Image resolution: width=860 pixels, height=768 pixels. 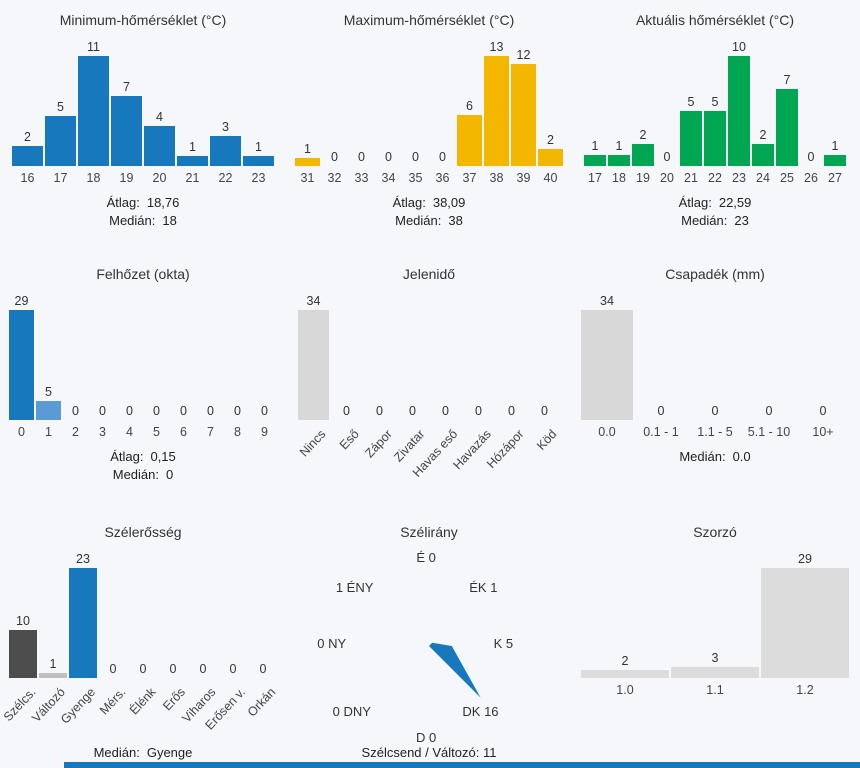 What do you see at coordinates (429, 354) in the screenshot?
I see `plot-area: 34 0 0 0 0 0 0 0` at bounding box center [429, 354].